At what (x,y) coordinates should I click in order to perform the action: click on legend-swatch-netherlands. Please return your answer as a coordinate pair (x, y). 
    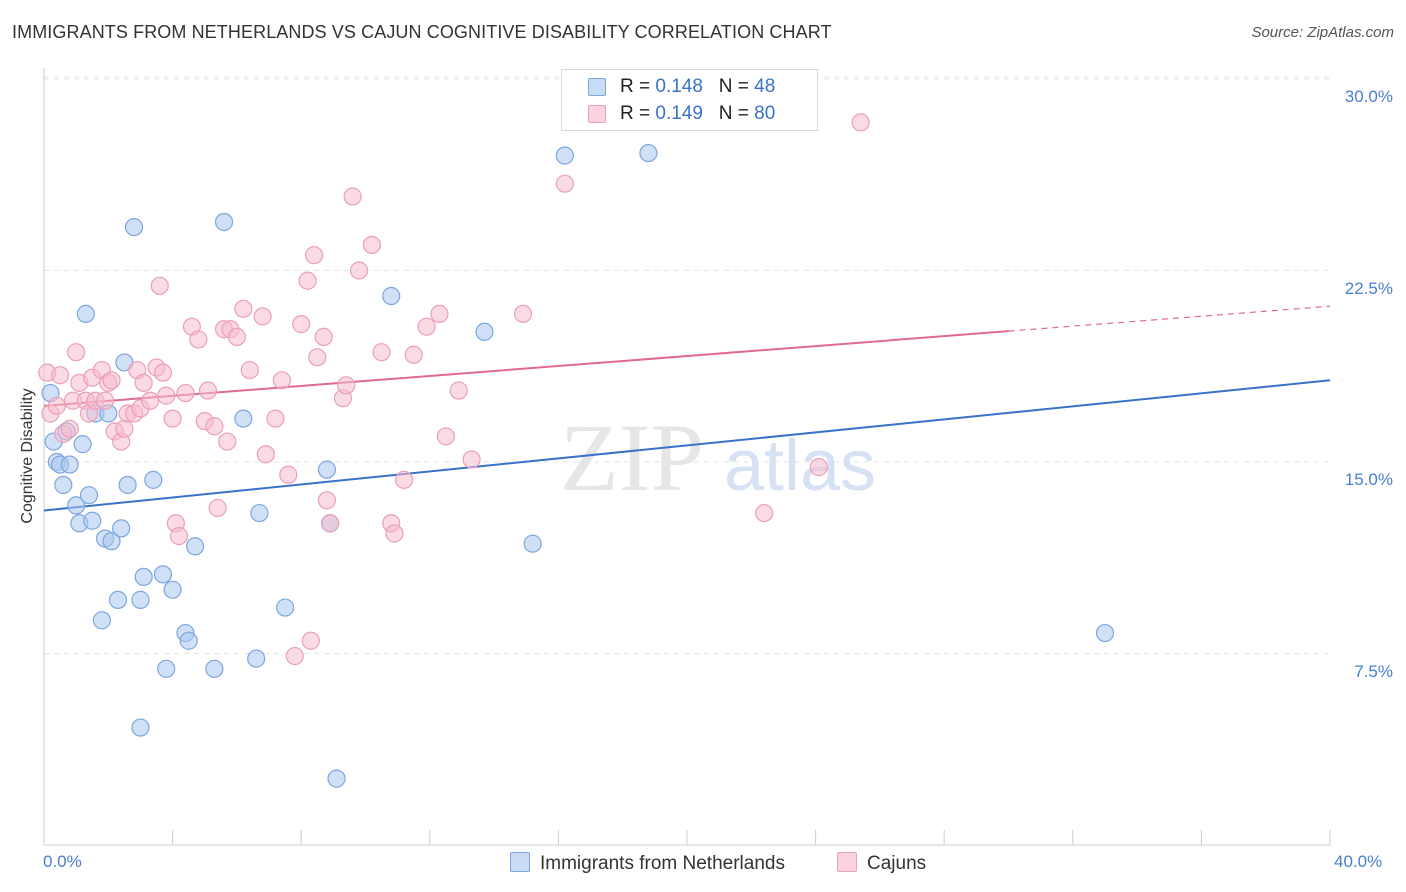
    Looking at the image, I should click on (597, 87).